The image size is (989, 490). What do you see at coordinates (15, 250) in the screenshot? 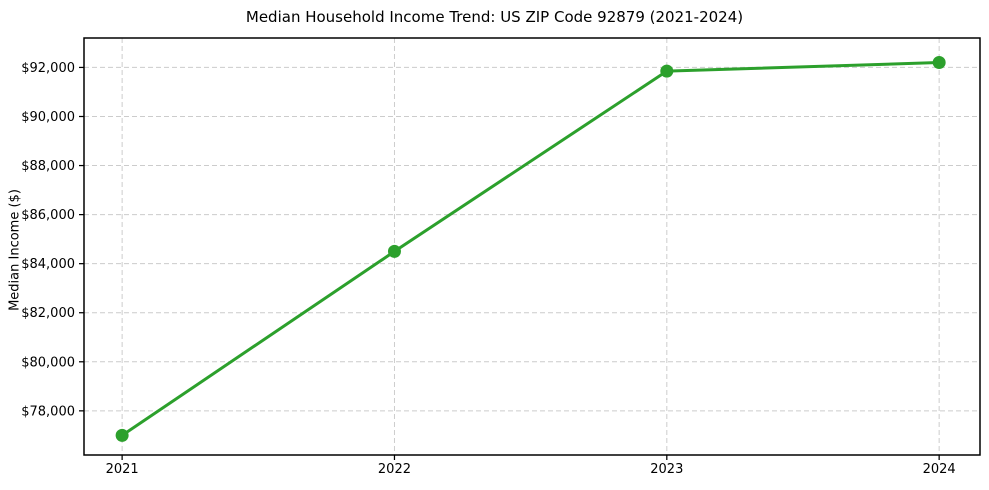
I see `y-axis-label: Median Income ($)` at bounding box center [15, 250].